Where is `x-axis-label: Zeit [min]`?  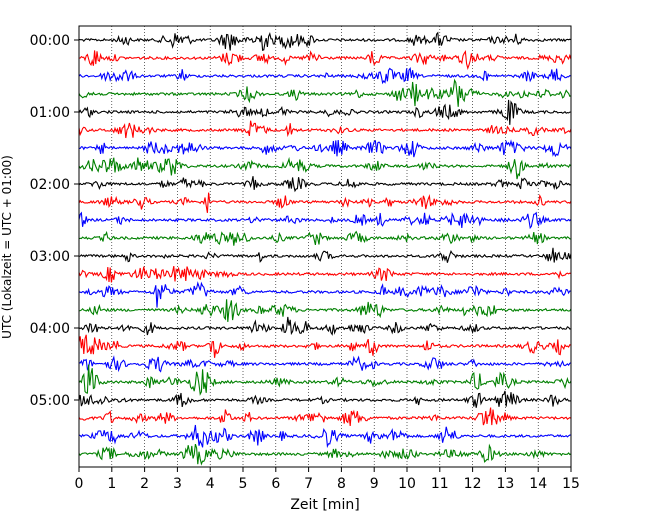
x-axis-label: Zeit [min] is located at coordinates (324, 505).